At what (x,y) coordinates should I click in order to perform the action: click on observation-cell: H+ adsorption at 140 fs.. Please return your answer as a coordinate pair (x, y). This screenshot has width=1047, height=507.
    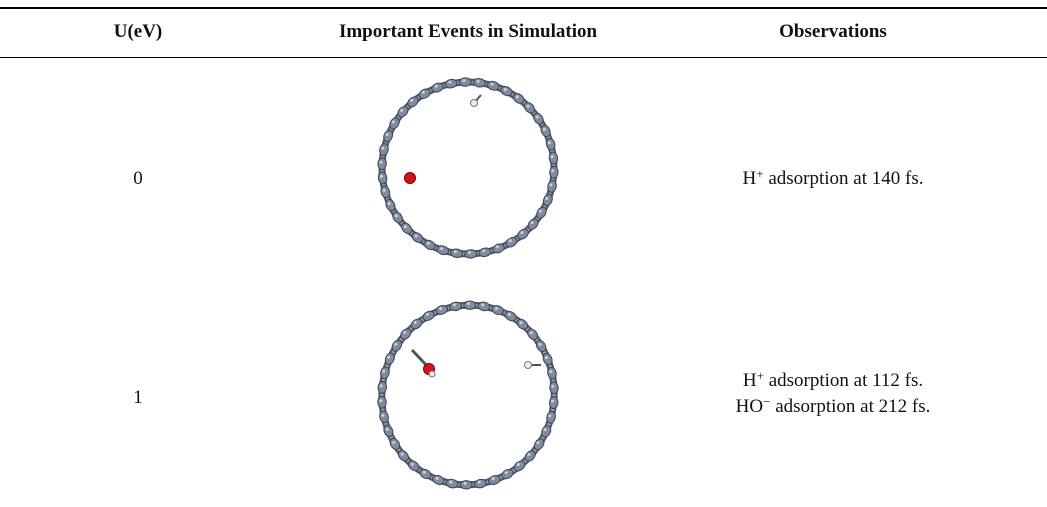
    Looking at the image, I should click on (833, 179).